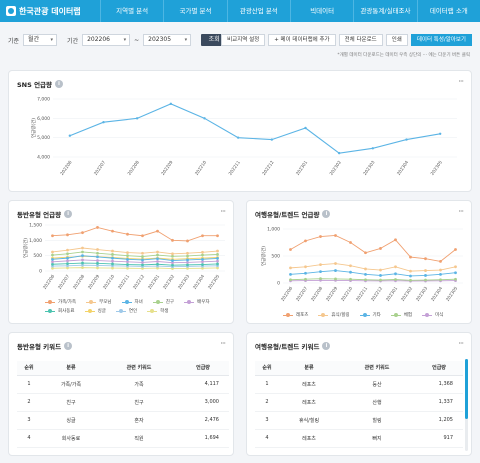 The image size is (480, 463). I want to click on period-start-value: 202206, so click(98, 39).